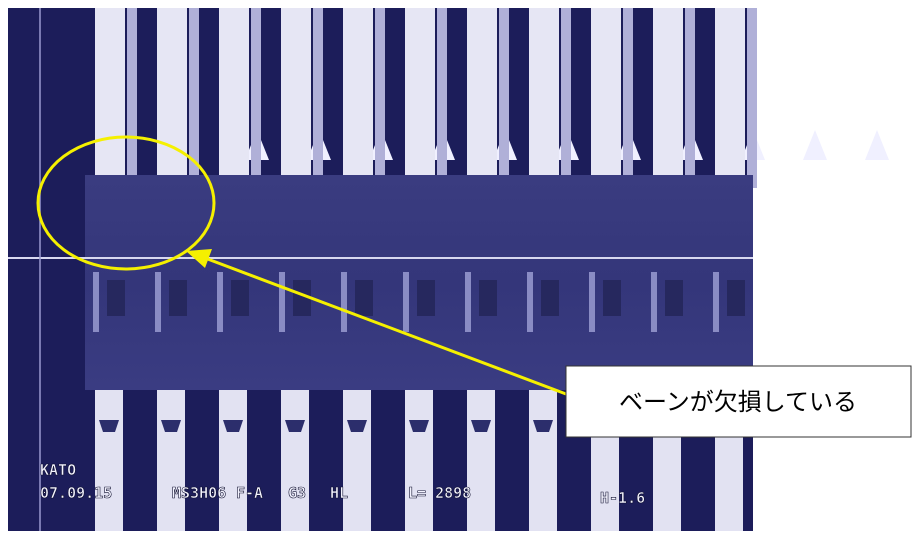  I want to click on arrow-head, so click(199, 258).